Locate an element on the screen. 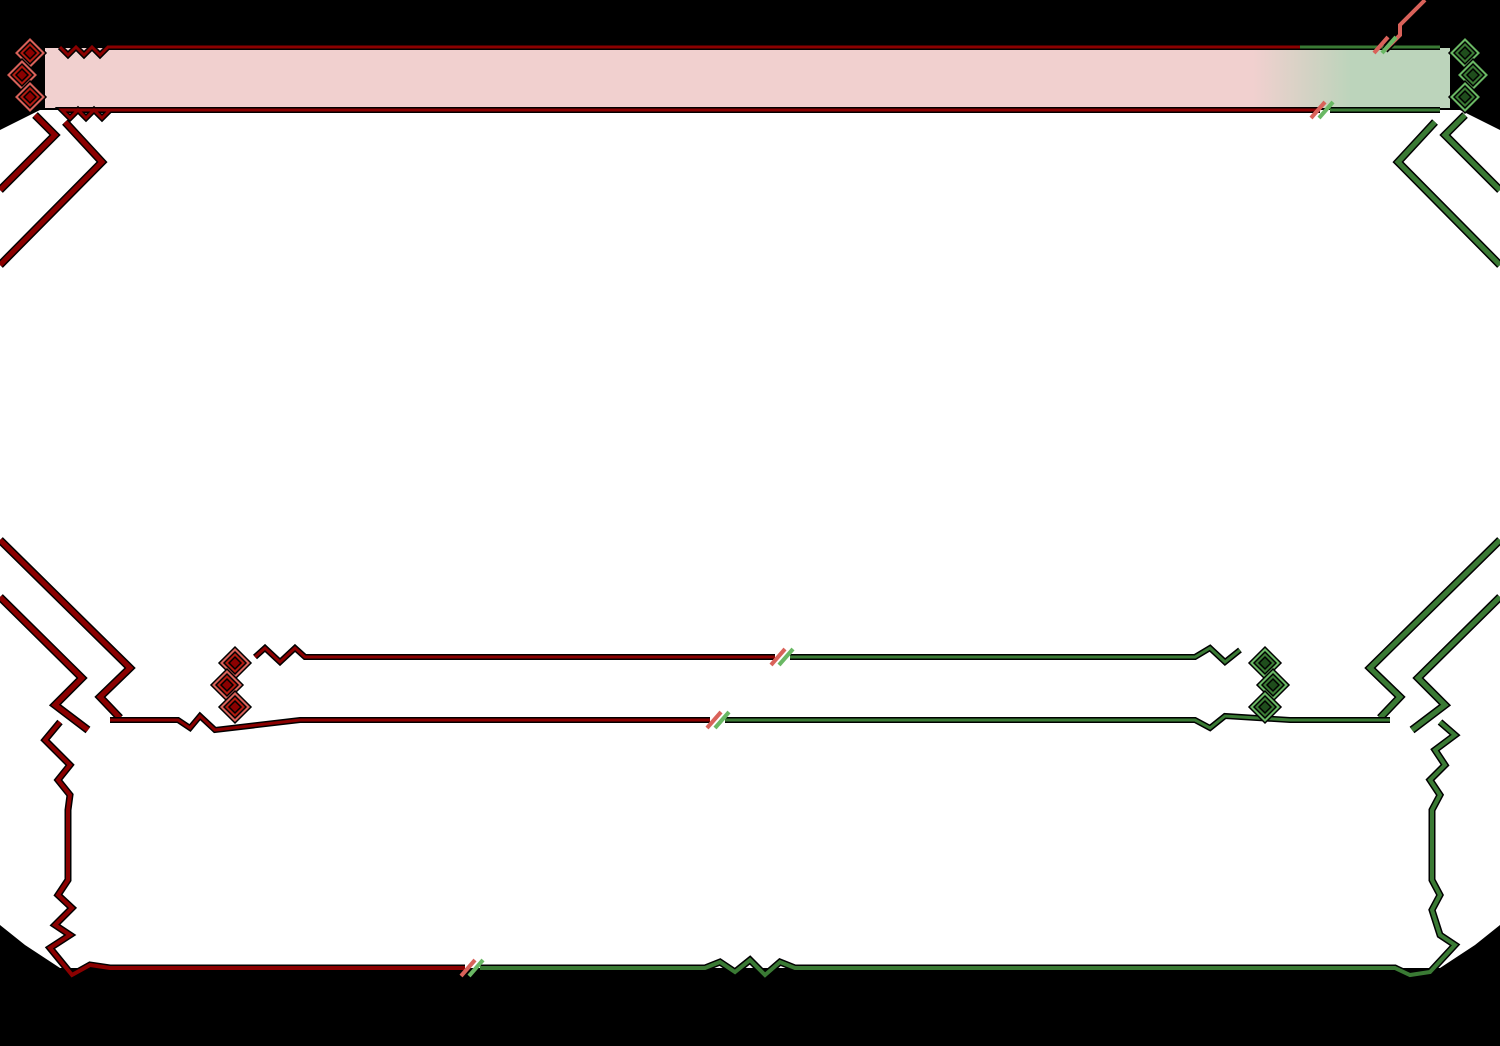  upper-left-diagonal-outer is located at coordinates (30, 152).